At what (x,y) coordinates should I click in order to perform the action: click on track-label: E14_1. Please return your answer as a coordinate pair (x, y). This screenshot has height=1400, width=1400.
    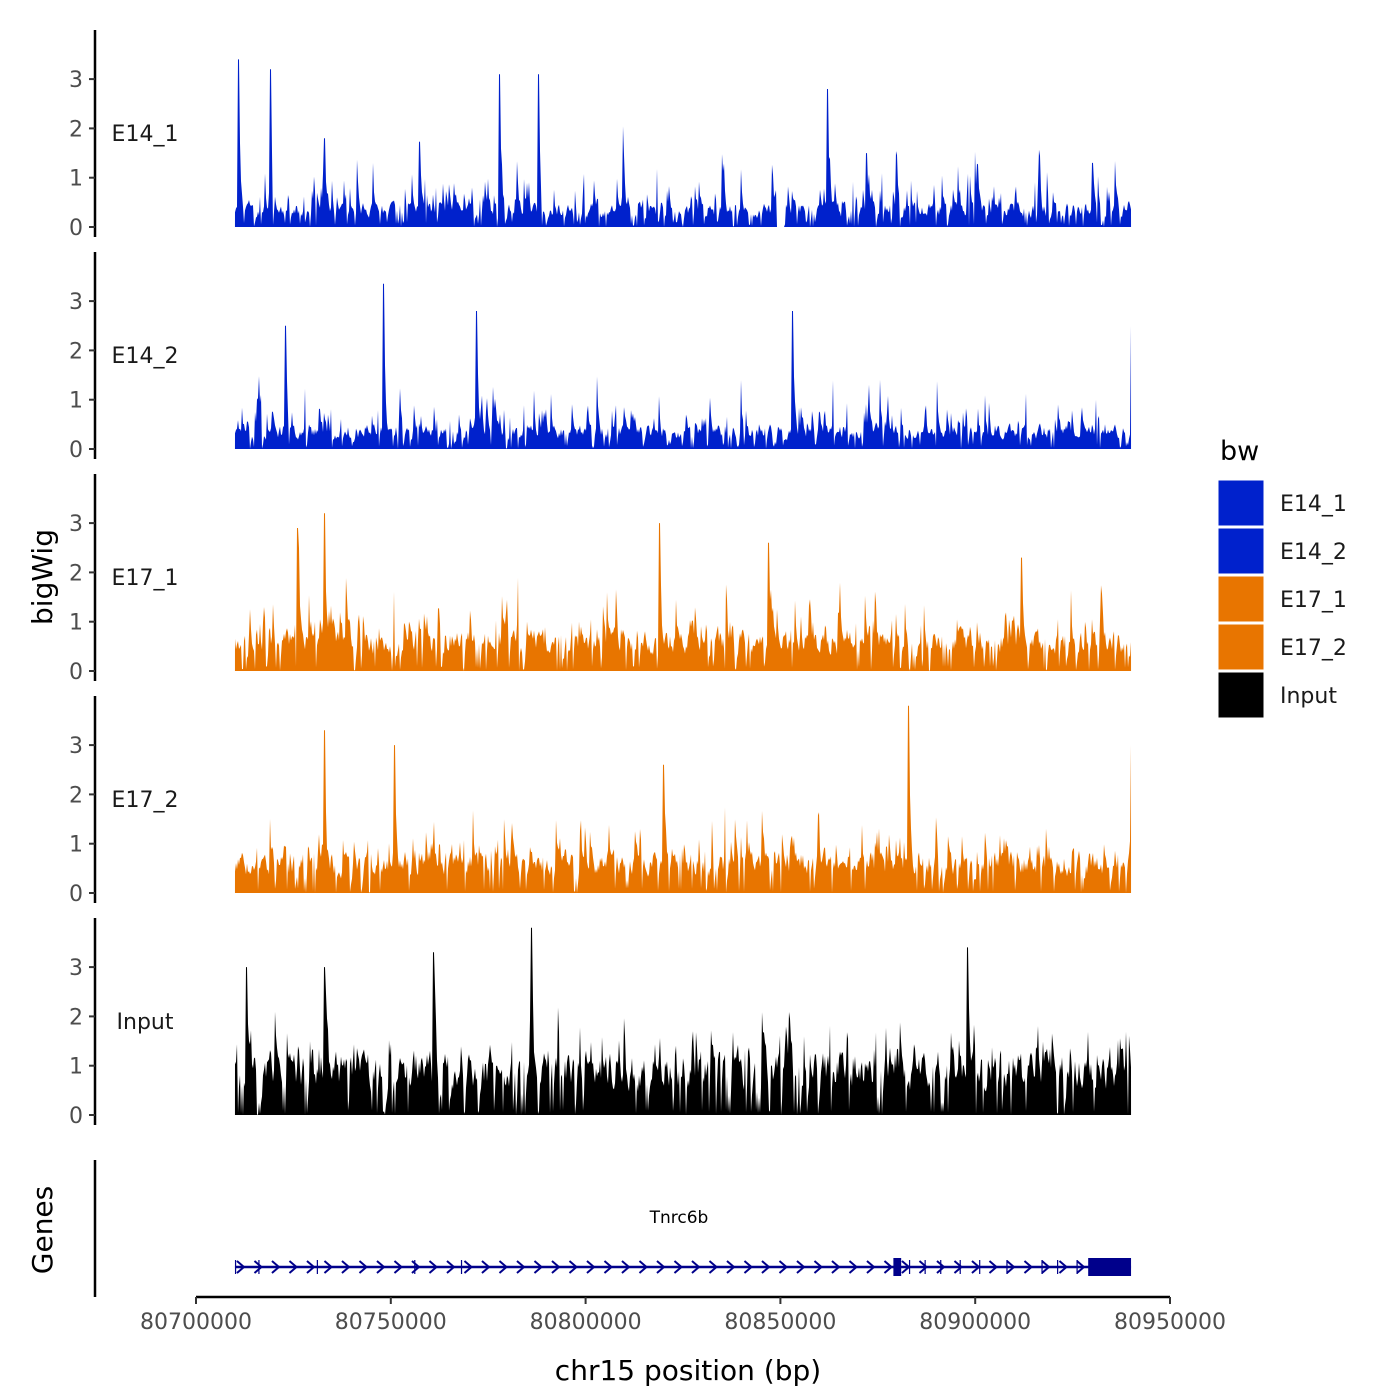
    Looking at the image, I should click on (145, 134).